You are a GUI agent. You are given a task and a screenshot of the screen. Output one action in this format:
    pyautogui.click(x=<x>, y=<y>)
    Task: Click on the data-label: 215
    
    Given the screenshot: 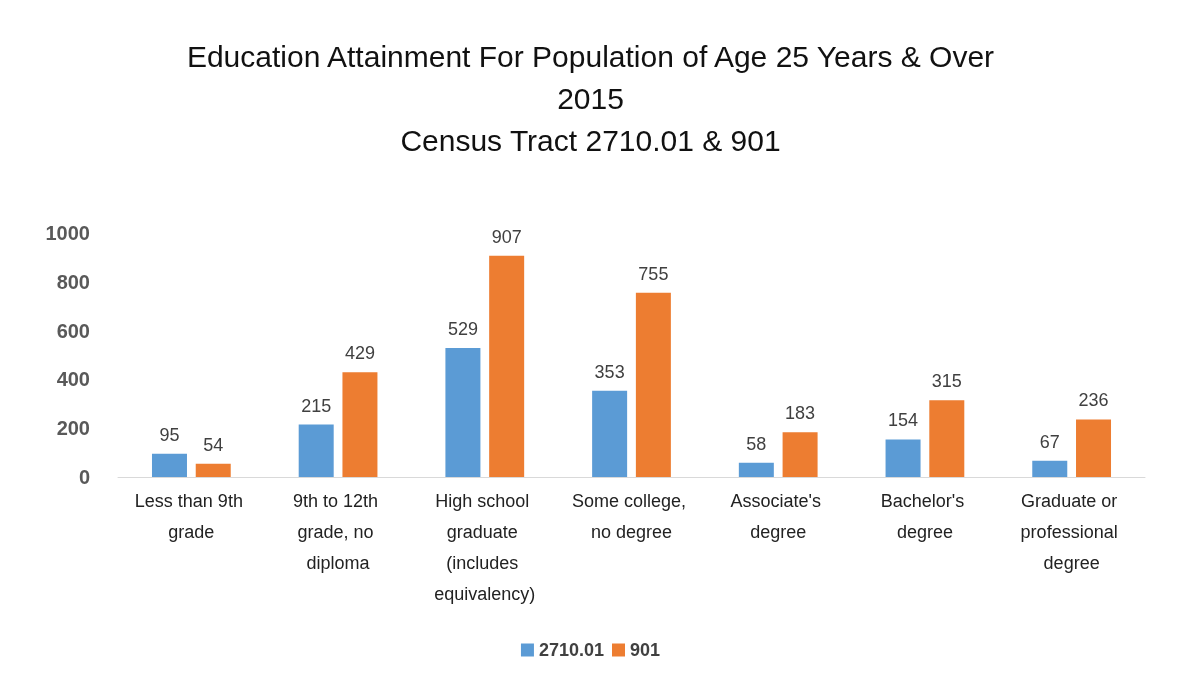 What is the action you would take?
    pyautogui.click(x=316, y=405)
    